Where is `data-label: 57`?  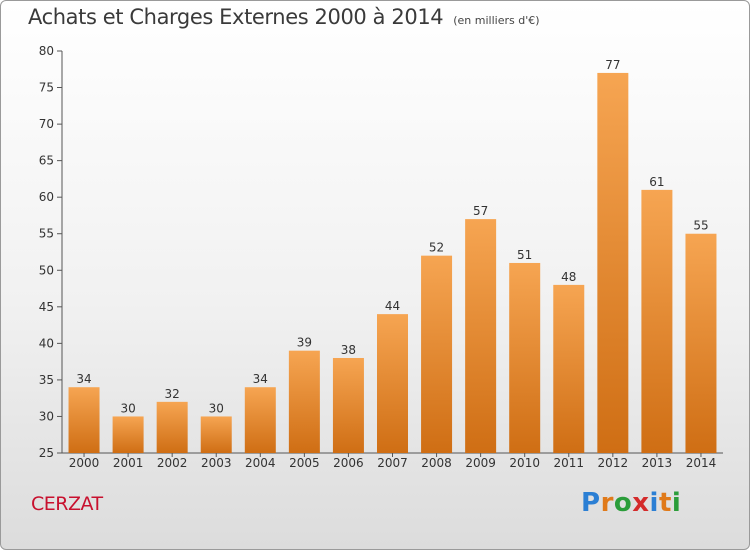
data-label: 57 is located at coordinates (480, 211).